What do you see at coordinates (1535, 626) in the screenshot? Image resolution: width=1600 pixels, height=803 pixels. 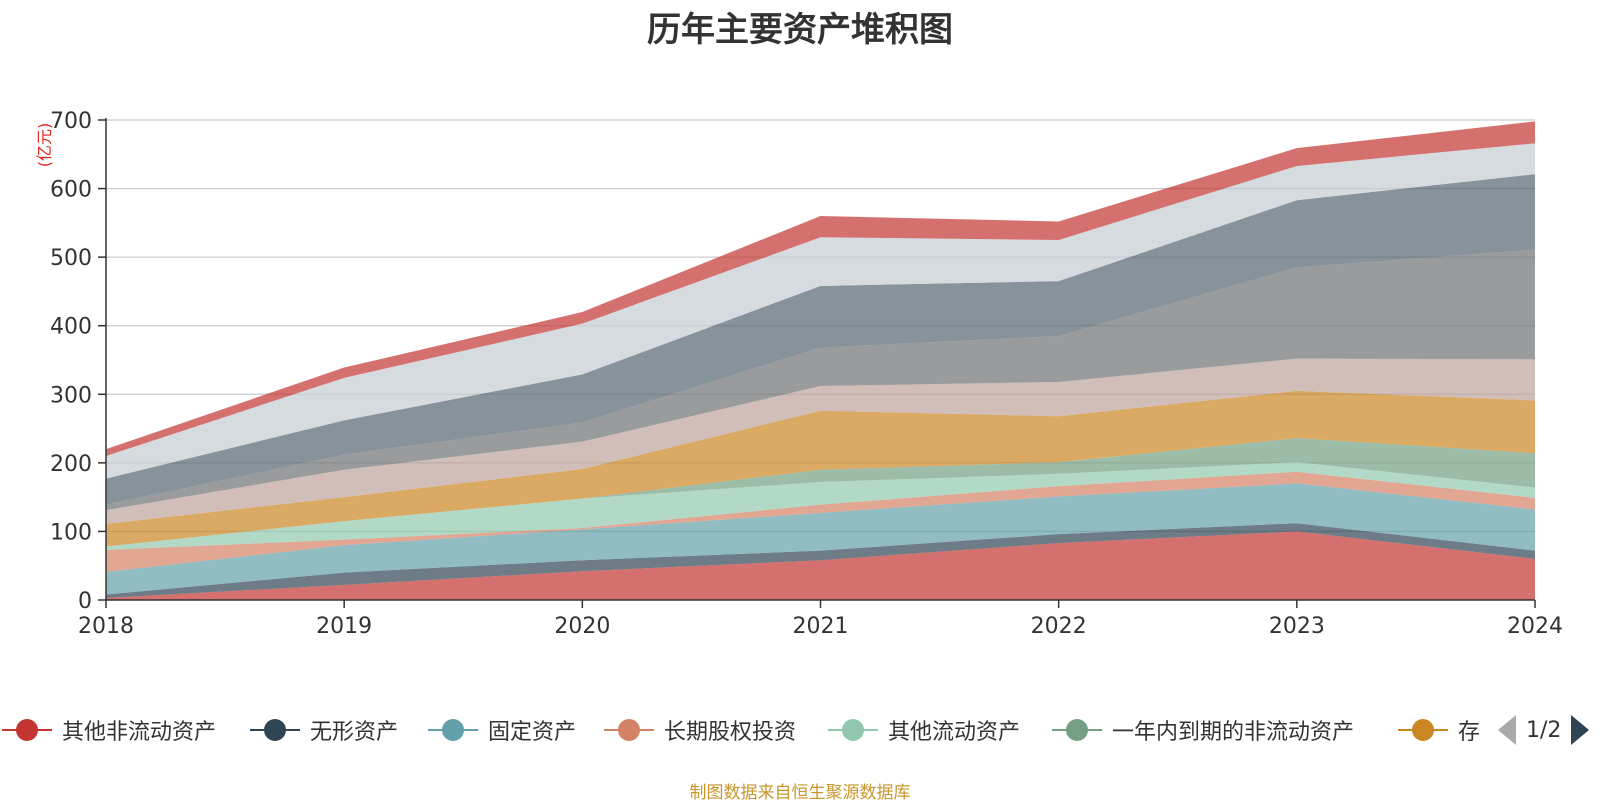 I see `x-tick-label: 2024` at bounding box center [1535, 626].